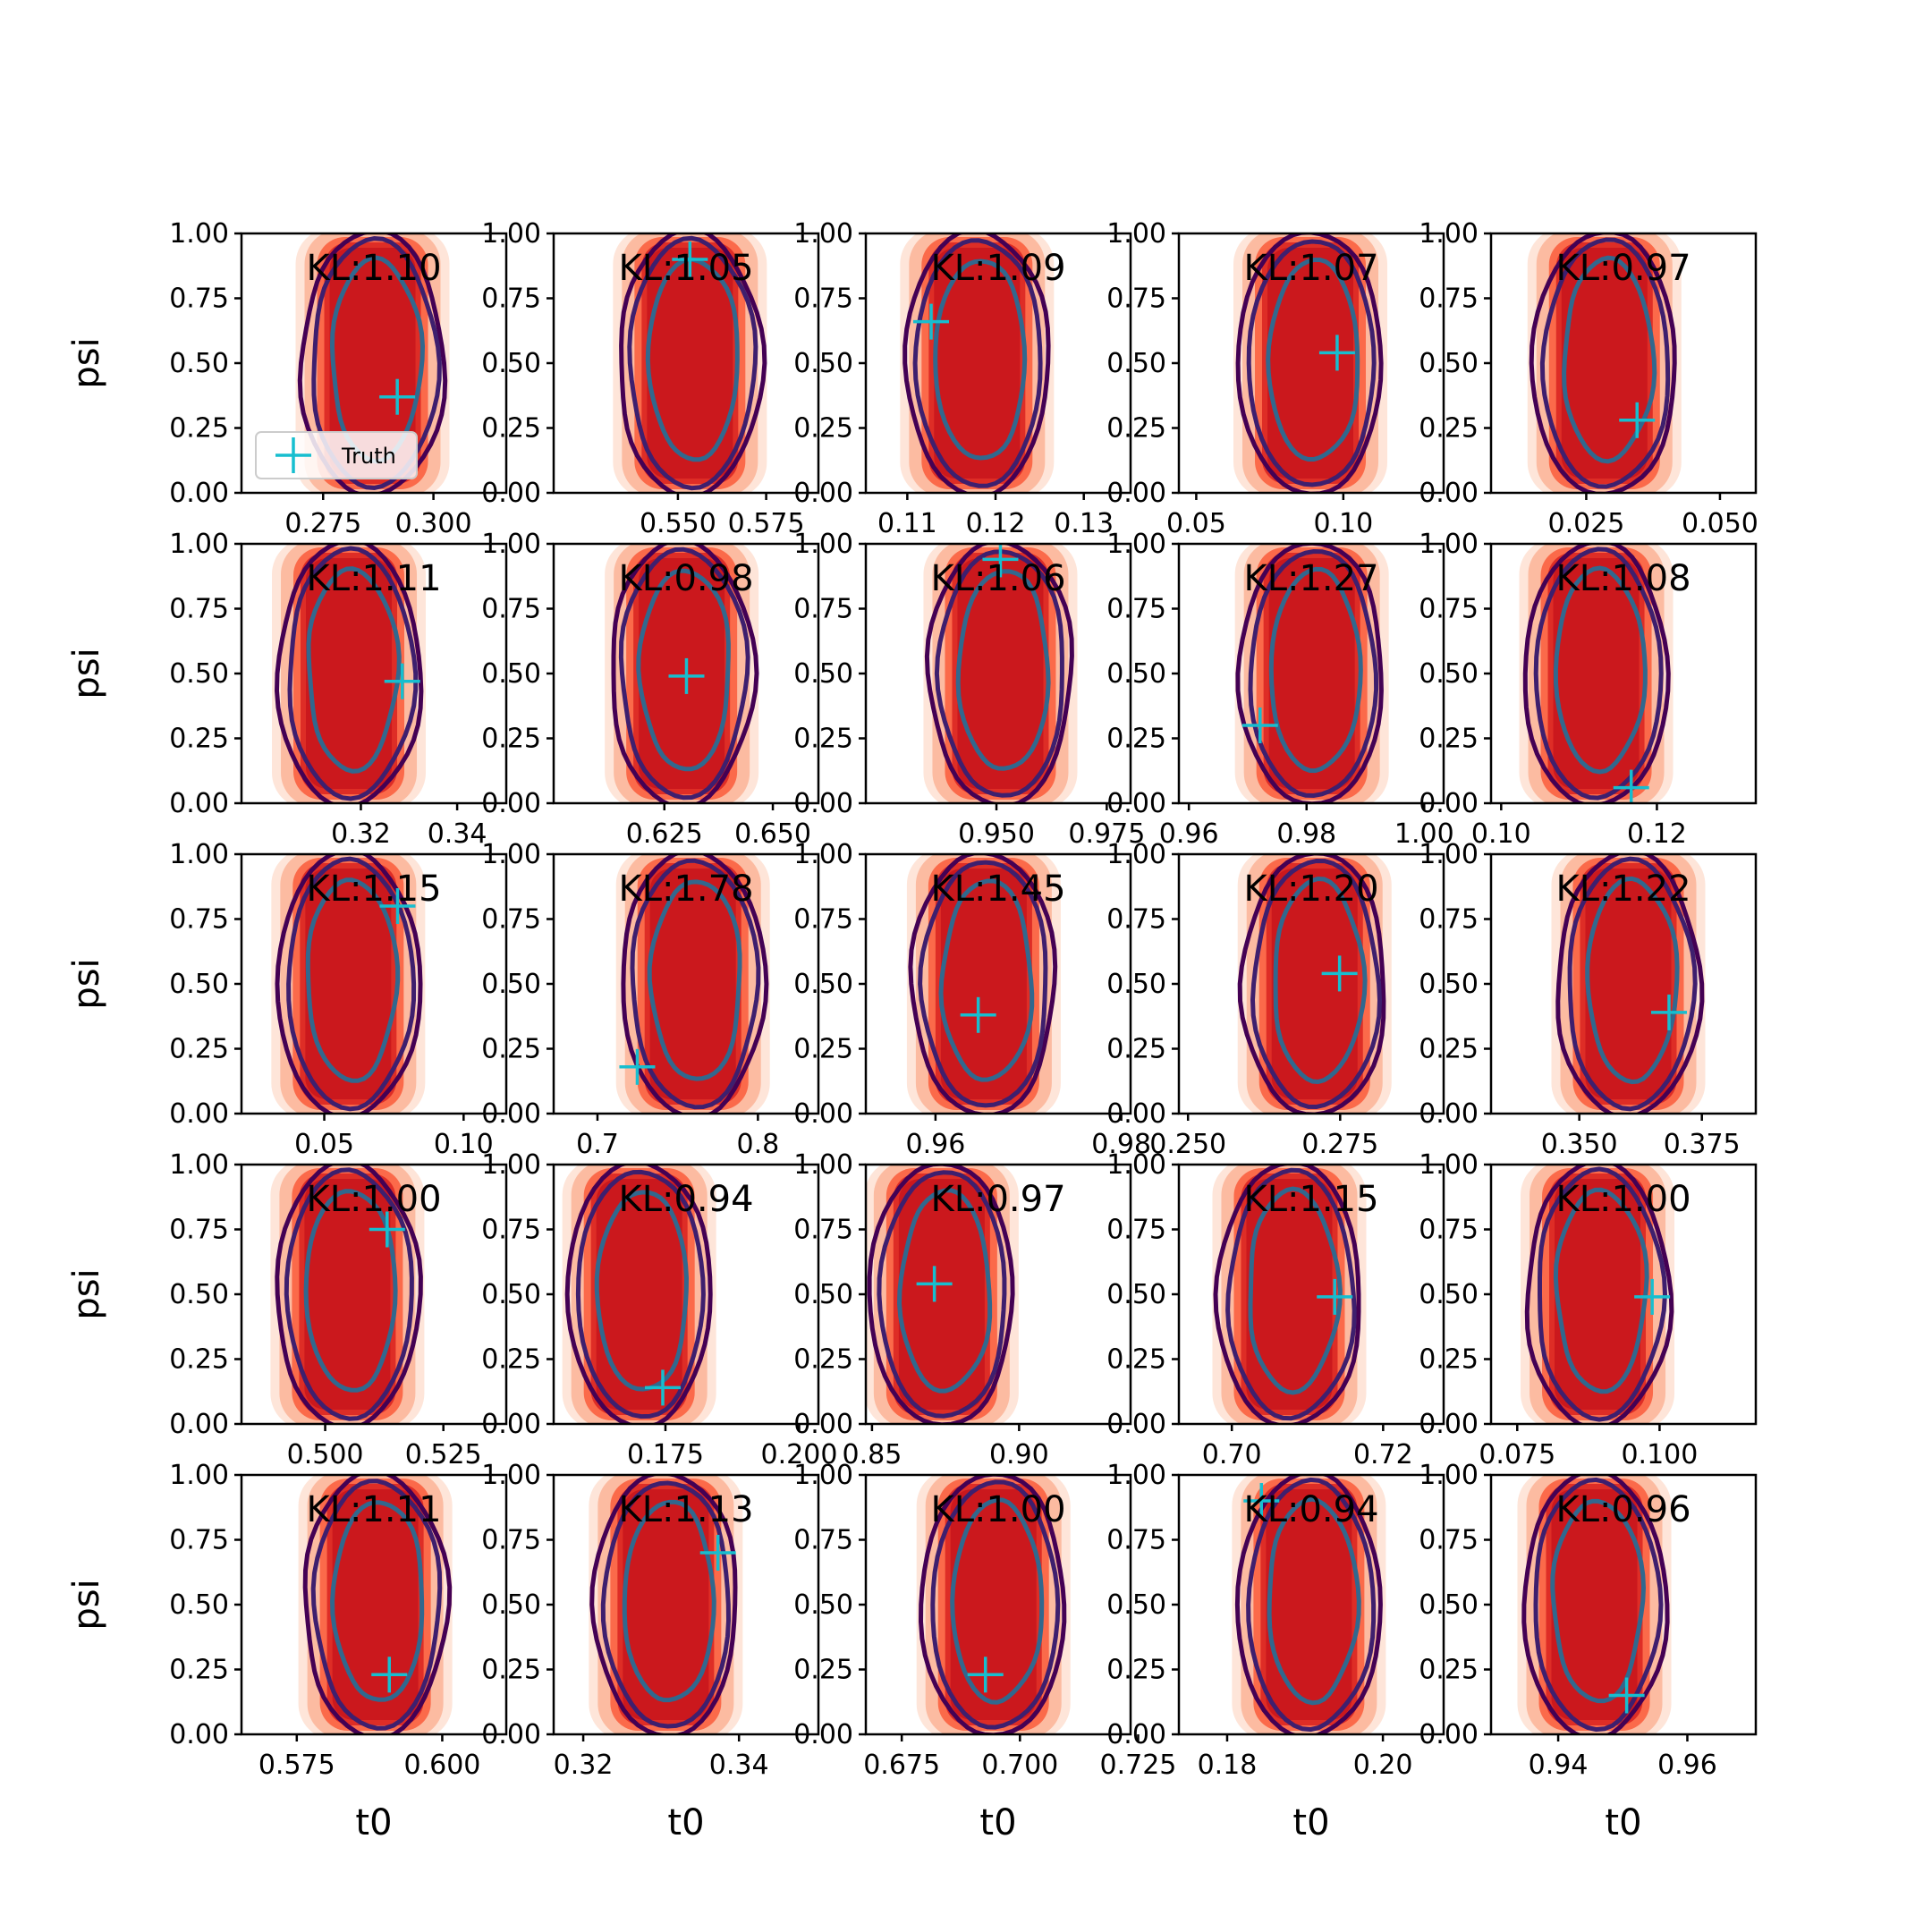 This screenshot has height=1932, width=1932. Describe the element at coordinates (685, 1199) in the screenshot. I see `kl-label: KL:0.94` at that location.